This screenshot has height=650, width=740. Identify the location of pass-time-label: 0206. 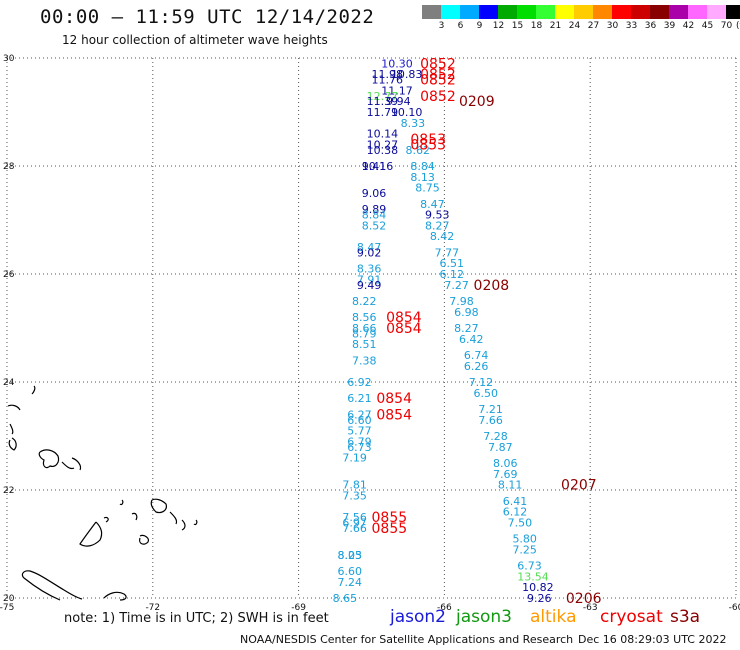
(584, 599).